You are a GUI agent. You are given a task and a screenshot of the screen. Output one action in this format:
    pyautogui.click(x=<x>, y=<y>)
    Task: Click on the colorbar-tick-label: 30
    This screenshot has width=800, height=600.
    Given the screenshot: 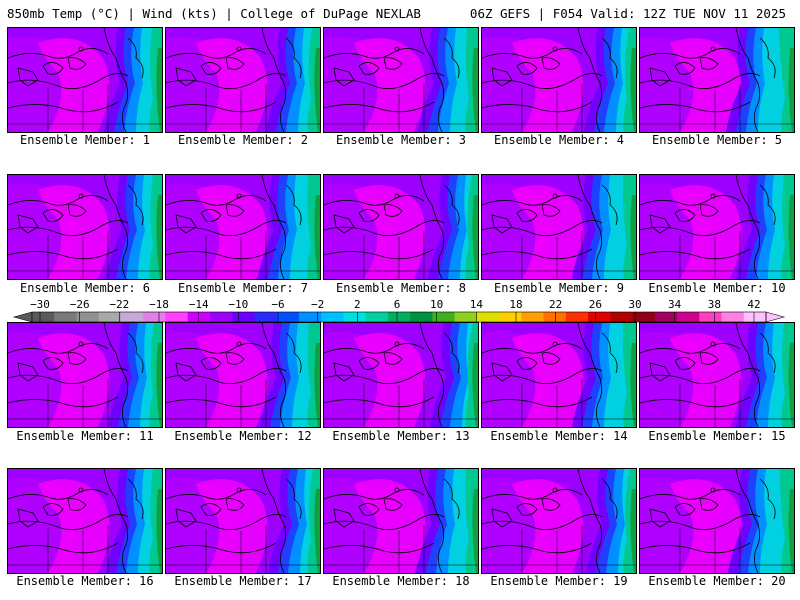 What is the action you would take?
    pyautogui.click(x=634, y=304)
    